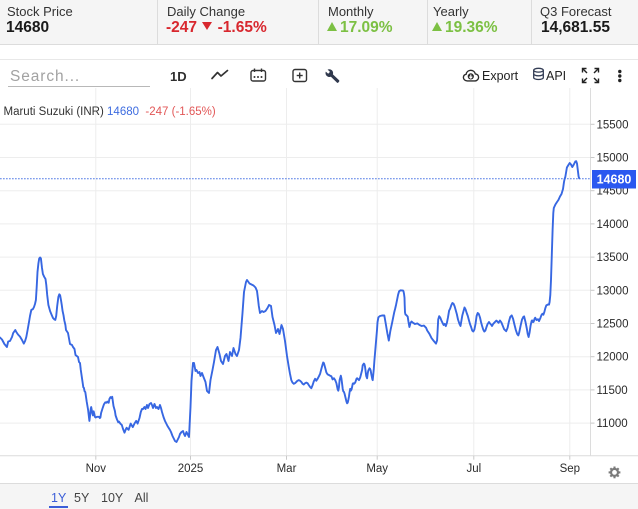 The width and height of the screenshot is (638, 509). I want to click on svg-text: 13500, so click(613, 258).